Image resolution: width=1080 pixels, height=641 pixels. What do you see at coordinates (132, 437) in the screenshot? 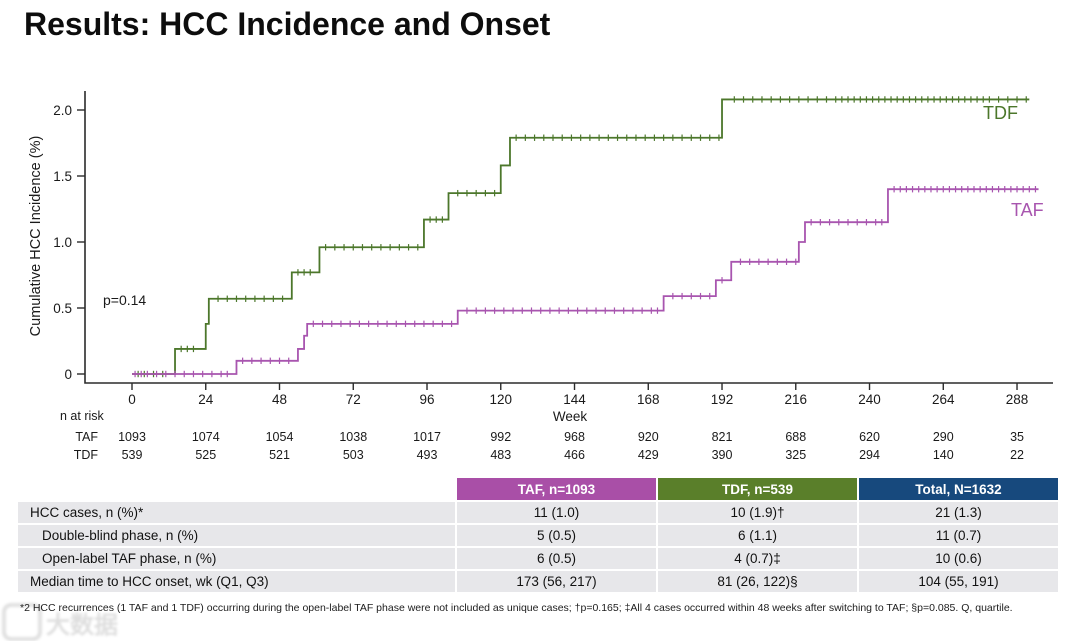
I see `n-at-risk-value: 1093` at bounding box center [132, 437].